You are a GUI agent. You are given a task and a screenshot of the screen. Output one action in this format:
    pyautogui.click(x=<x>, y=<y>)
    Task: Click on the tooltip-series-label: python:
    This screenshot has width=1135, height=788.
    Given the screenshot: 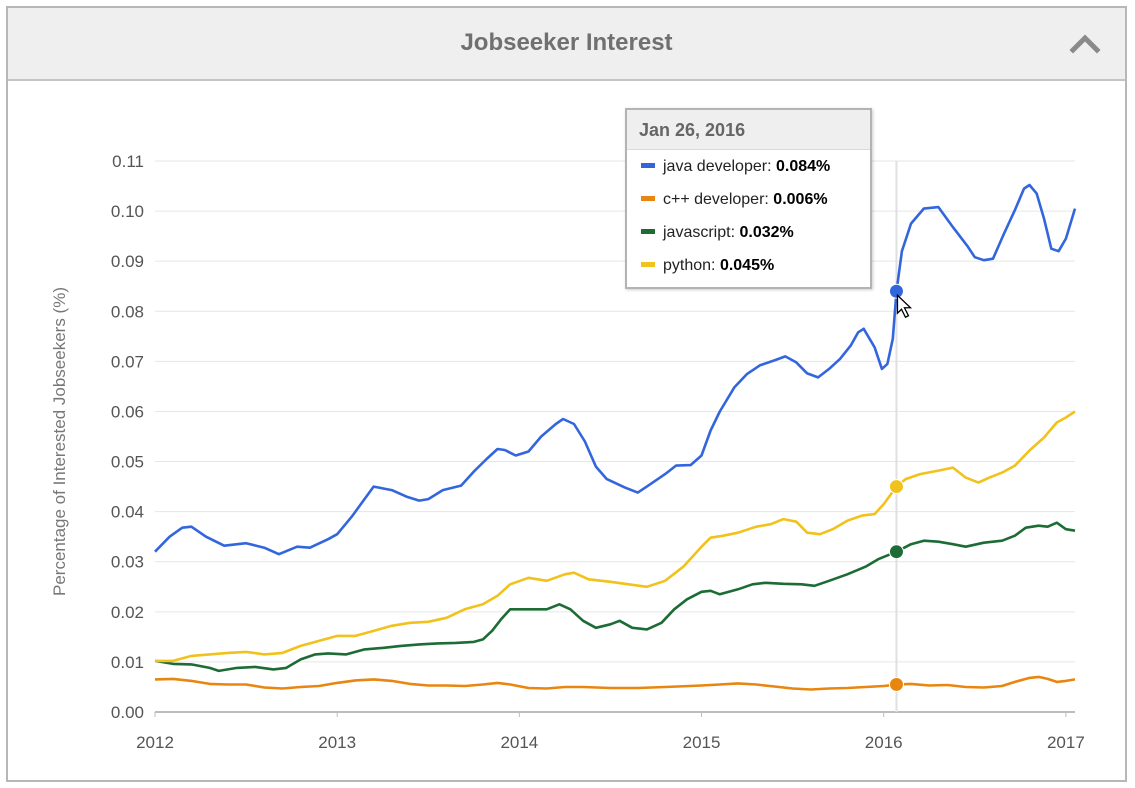 What is the action you would take?
    pyautogui.click(x=691, y=265)
    